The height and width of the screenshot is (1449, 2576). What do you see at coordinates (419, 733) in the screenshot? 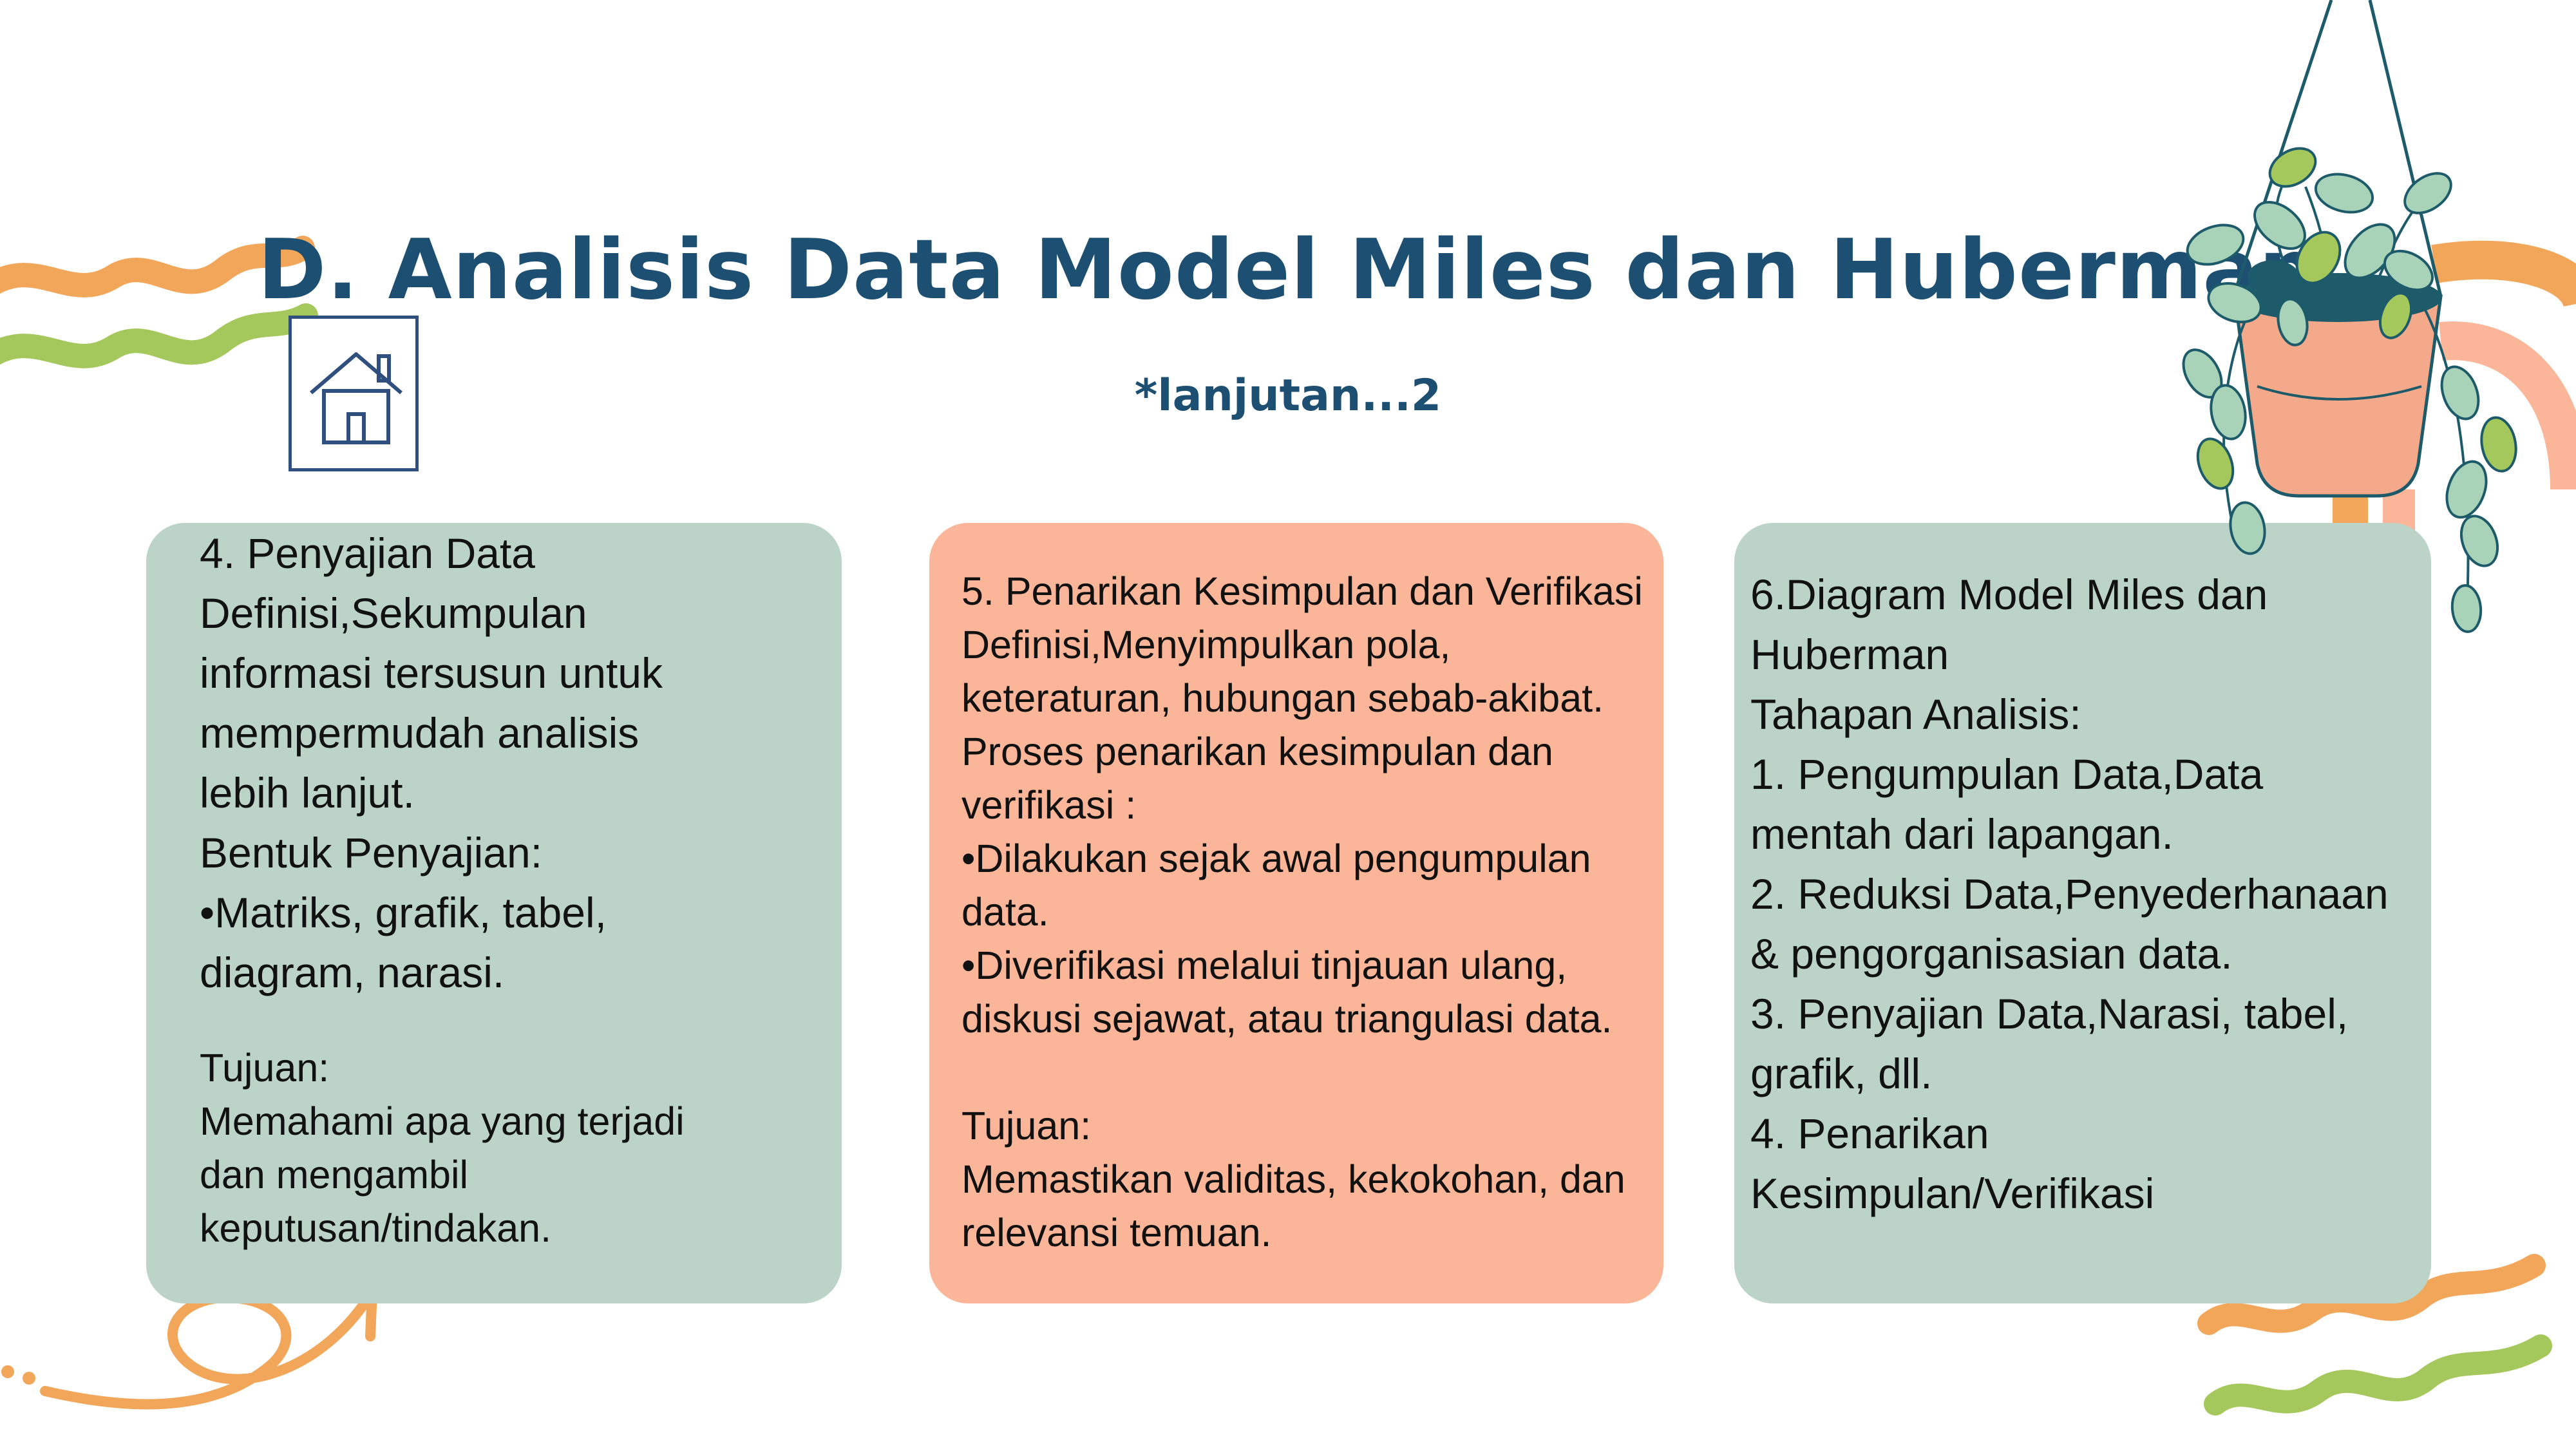
I see `definition-line: mempermudah analisis` at bounding box center [419, 733].